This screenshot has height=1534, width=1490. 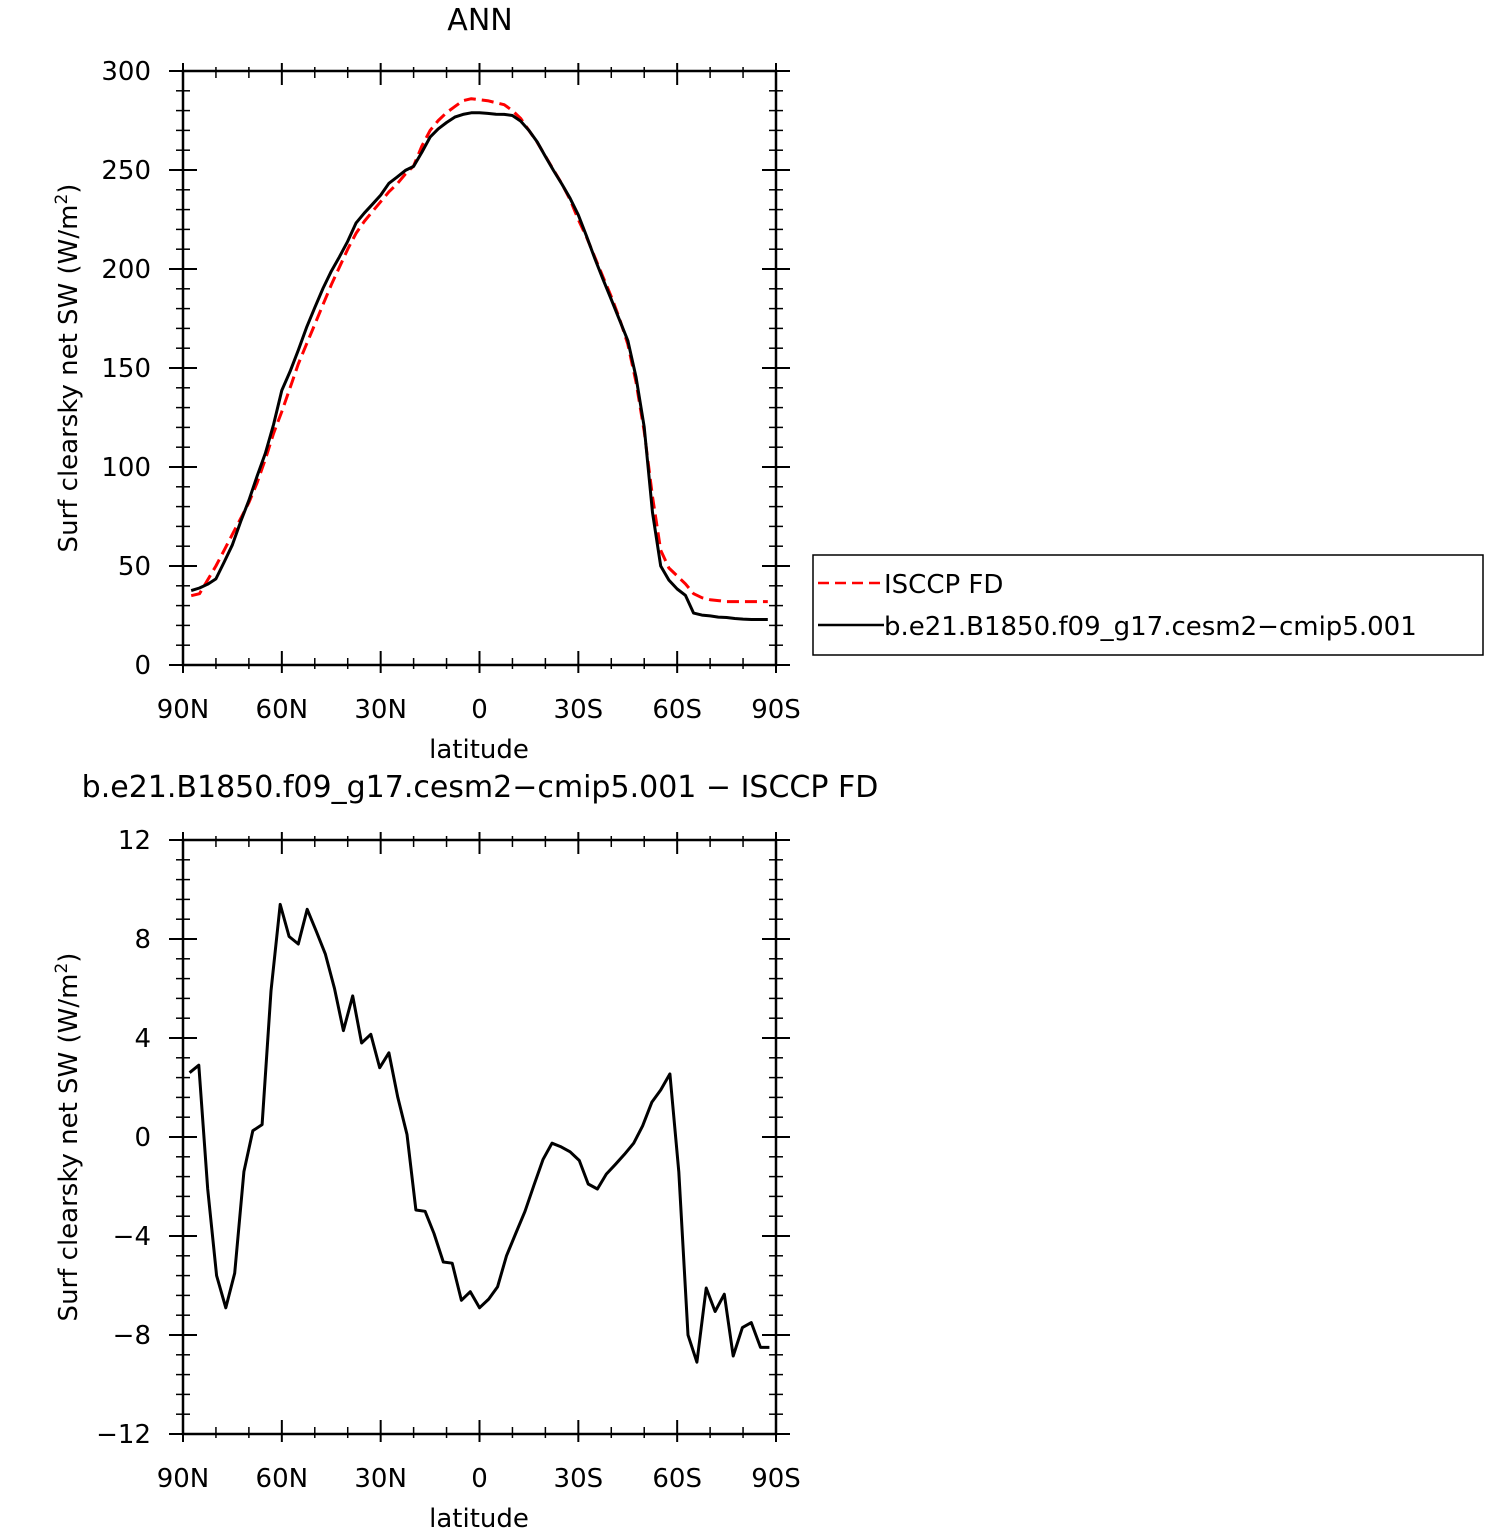 I want to click on series-line-difference, so click(x=479, y=1133).